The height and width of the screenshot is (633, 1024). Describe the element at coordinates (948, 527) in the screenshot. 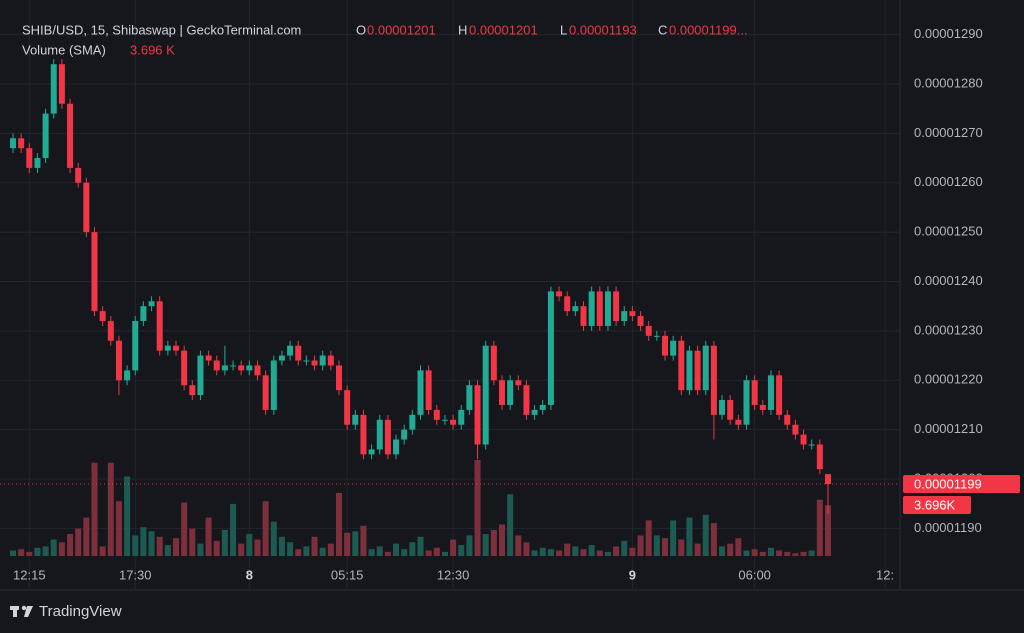

I see `y-tick-label: 0.00001190` at that location.